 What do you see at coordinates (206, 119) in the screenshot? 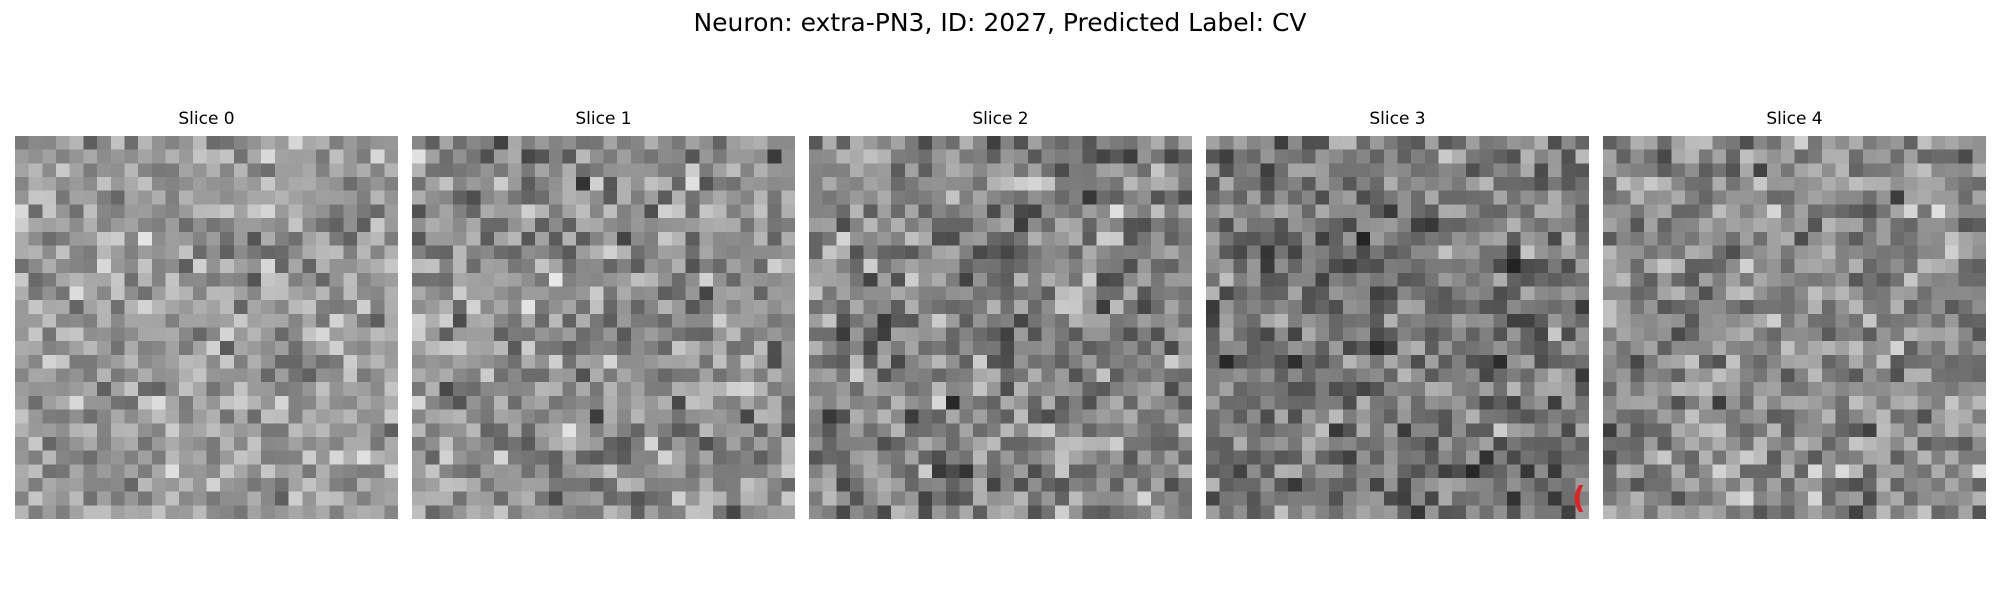
I see `slice-title: Slice 0` at bounding box center [206, 119].